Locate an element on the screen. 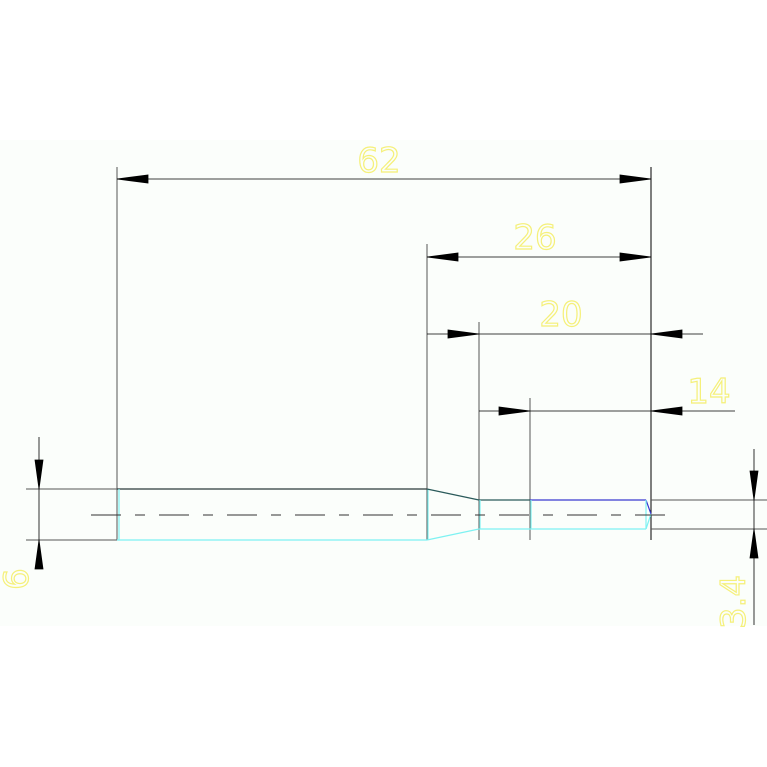 This screenshot has height=767, width=767. dim-6-label: 6 is located at coordinates (18, 579).